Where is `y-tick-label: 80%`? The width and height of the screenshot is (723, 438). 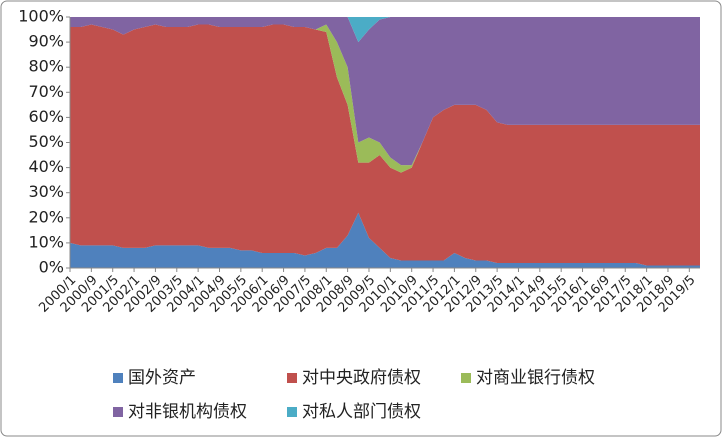 y-tick-label: 80% is located at coordinates (46, 66).